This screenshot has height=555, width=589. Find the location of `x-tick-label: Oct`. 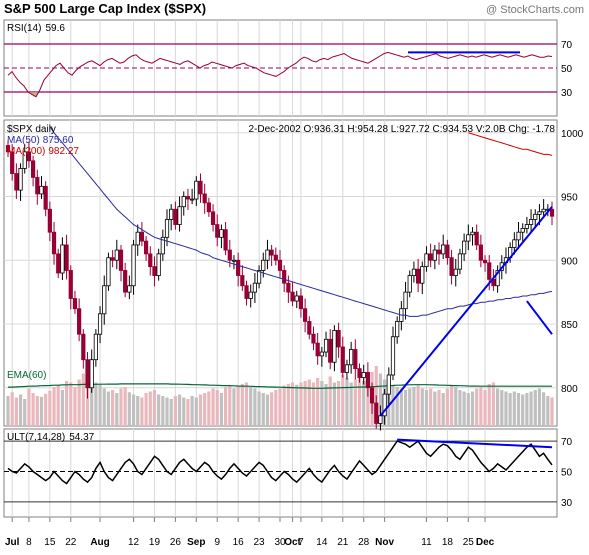

x-tick-label: Oct is located at coordinates (292, 542).